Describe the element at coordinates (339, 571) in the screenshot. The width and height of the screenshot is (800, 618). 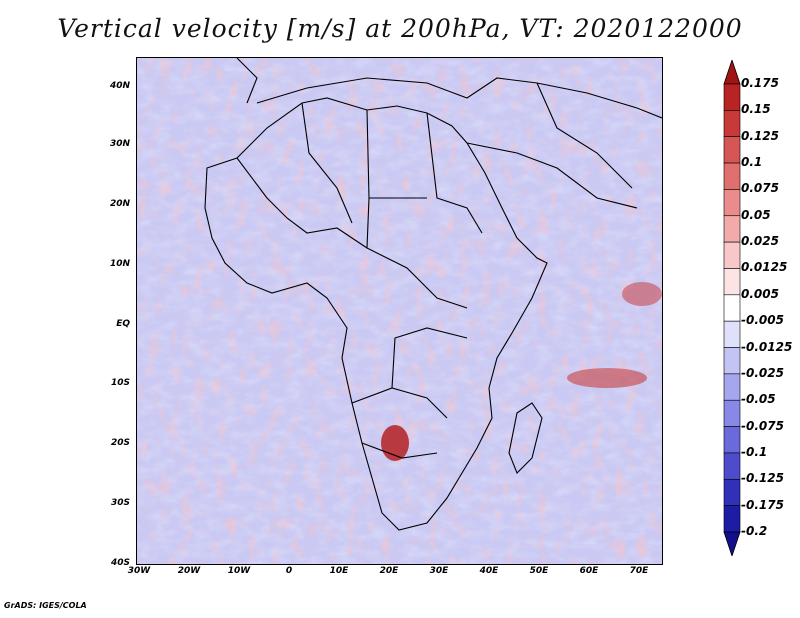
I see `lon-tick-label: 10E` at that location.